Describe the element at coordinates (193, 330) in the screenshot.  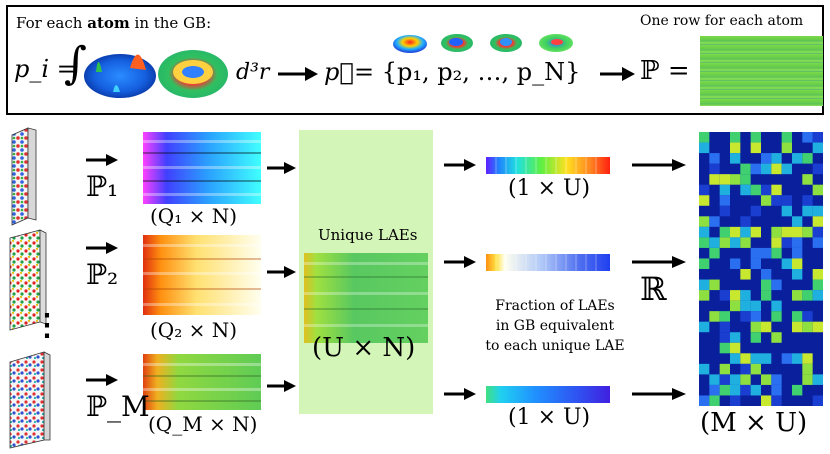
I see `Q2-dim: (Q₂ × N)` at that location.